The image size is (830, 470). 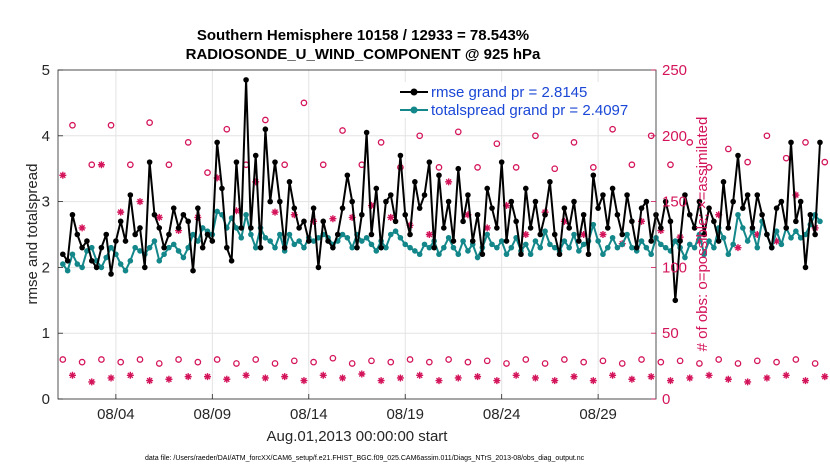 What do you see at coordinates (502, 414) in the screenshot?
I see `x-tick-label: 08/24` at bounding box center [502, 414].